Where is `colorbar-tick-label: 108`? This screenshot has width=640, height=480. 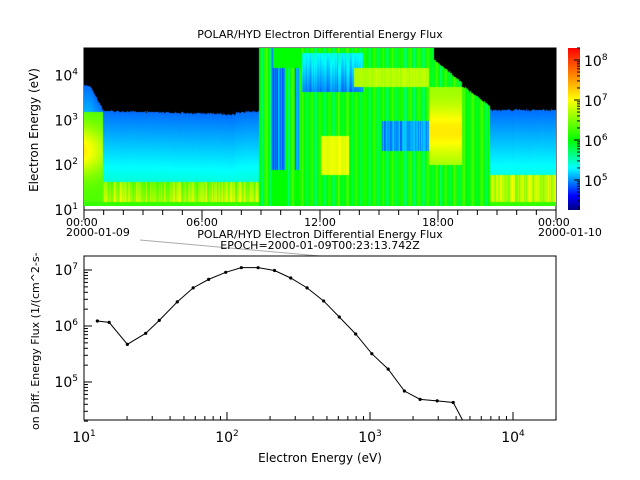 colorbar-tick-label: 108 is located at coordinates (596, 61).